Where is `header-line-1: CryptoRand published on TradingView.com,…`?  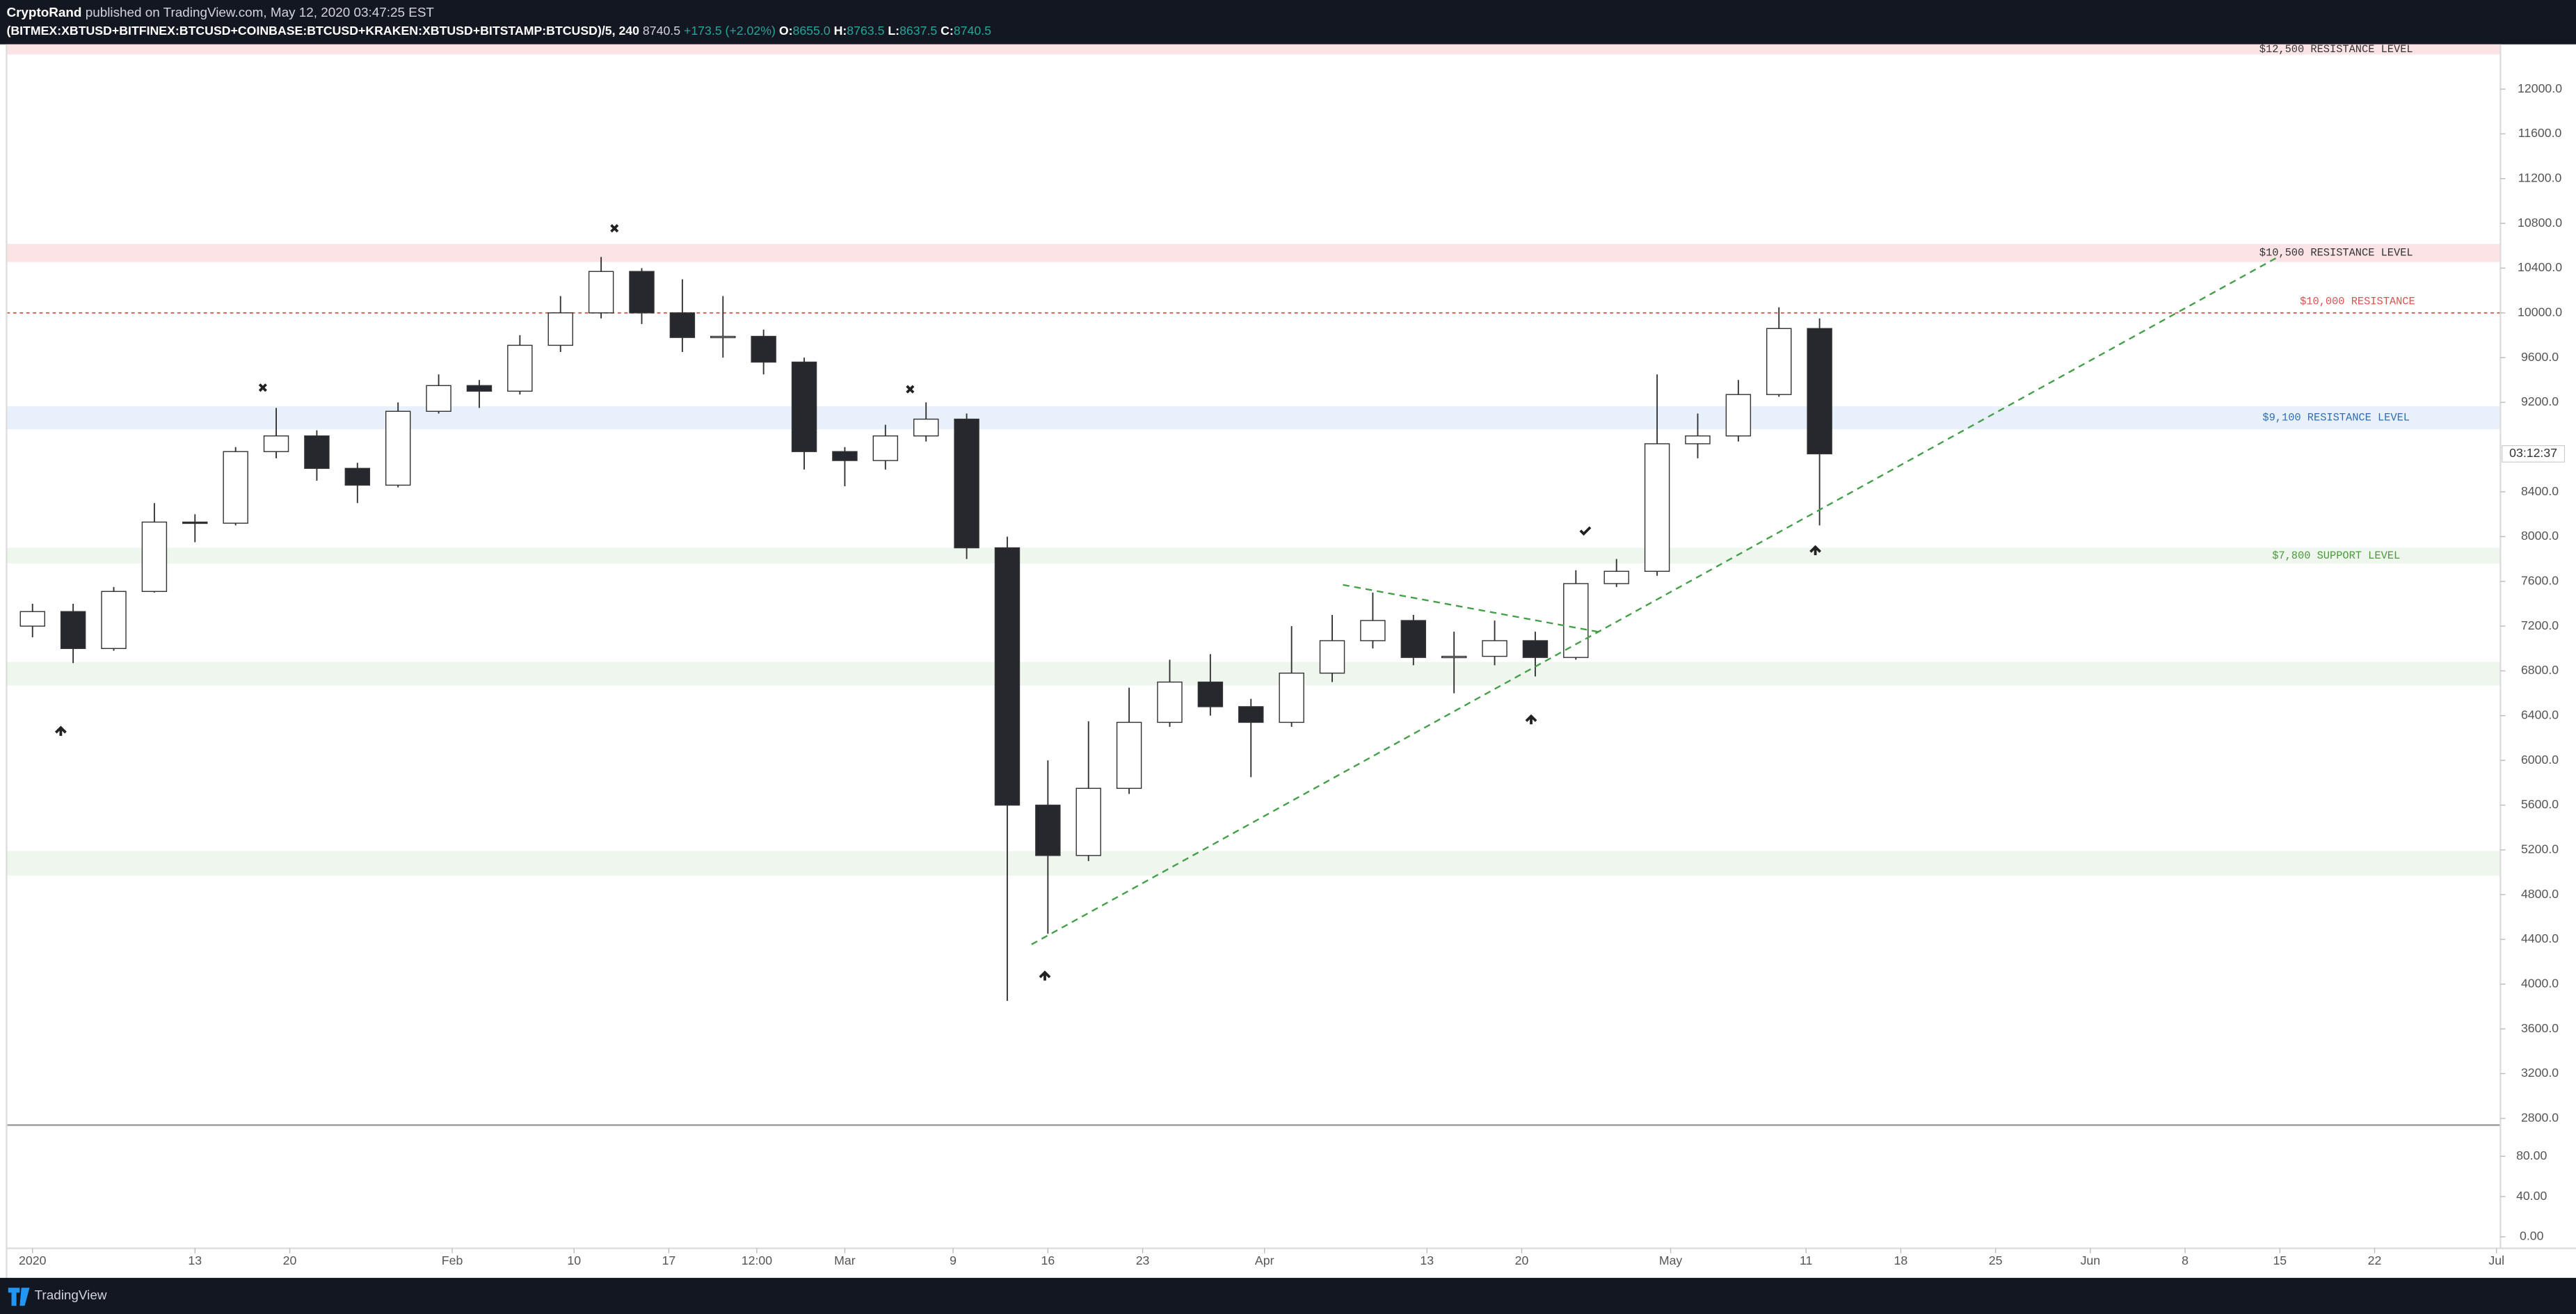
header-line-1: CryptoRand published on TradingView.com,… is located at coordinates (220, 13).